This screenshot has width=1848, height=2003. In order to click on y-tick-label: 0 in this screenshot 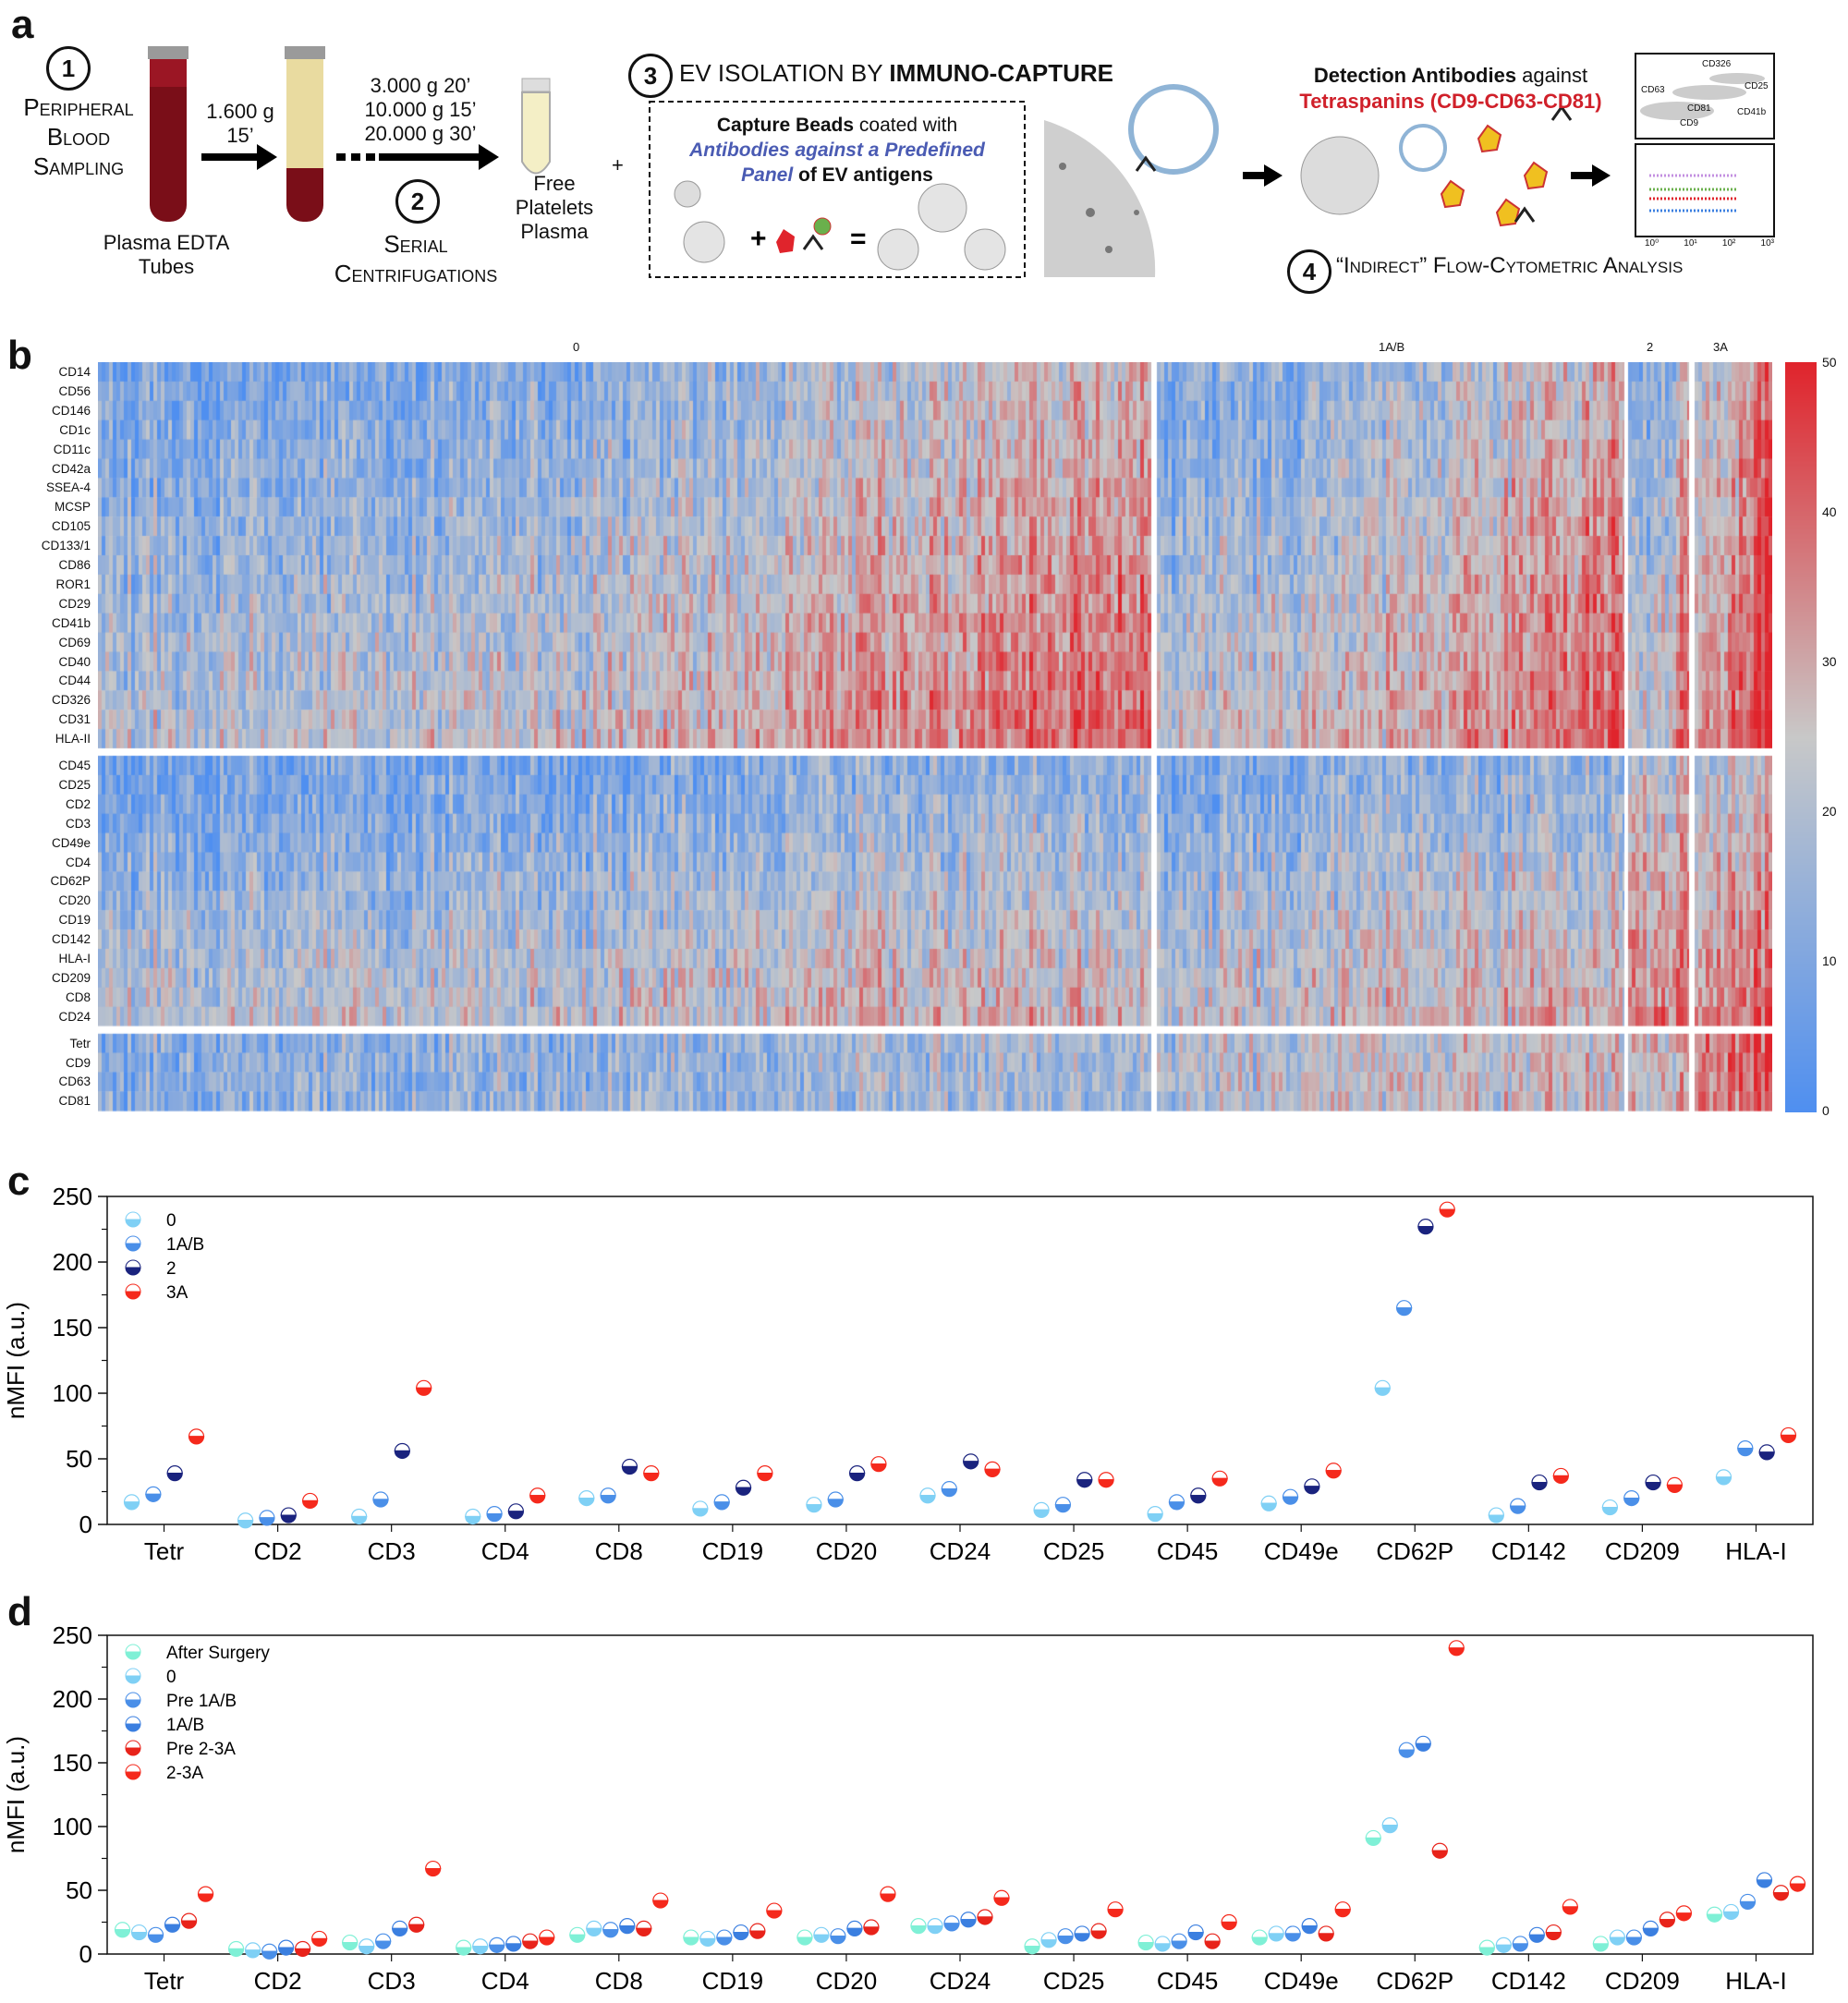, I will do `click(85, 1954)`.